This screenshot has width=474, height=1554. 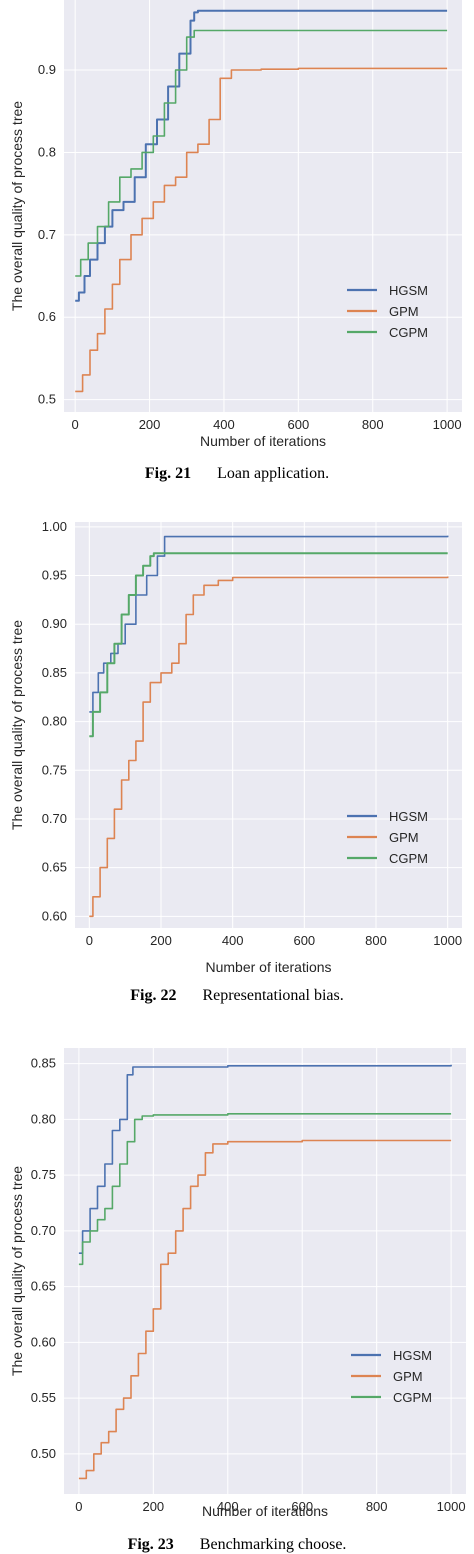 What do you see at coordinates (153, 995) in the screenshot?
I see `caption-number: Fig. 22` at bounding box center [153, 995].